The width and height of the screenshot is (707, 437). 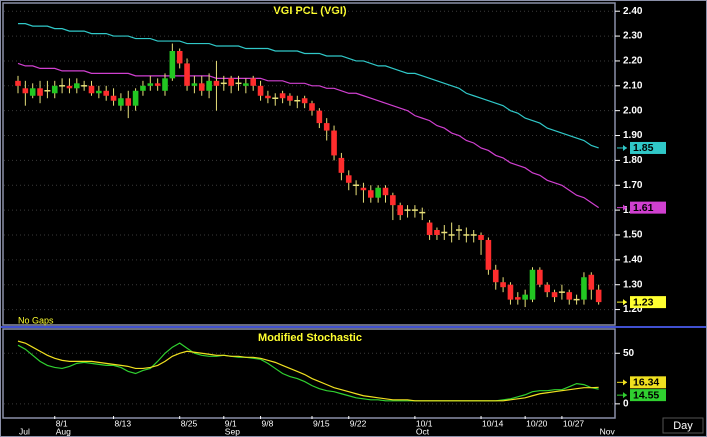 I want to click on x-month-label: Oct, so click(x=423, y=431).